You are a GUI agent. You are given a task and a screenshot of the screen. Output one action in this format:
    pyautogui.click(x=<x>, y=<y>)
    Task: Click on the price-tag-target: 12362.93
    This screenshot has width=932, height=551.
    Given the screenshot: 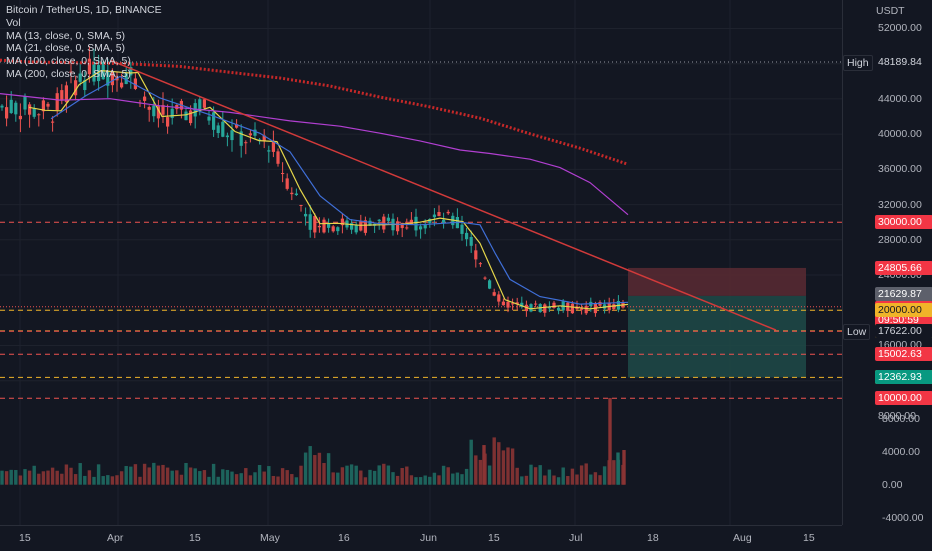 What is the action you would take?
    pyautogui.click(x=903, y=377)
    